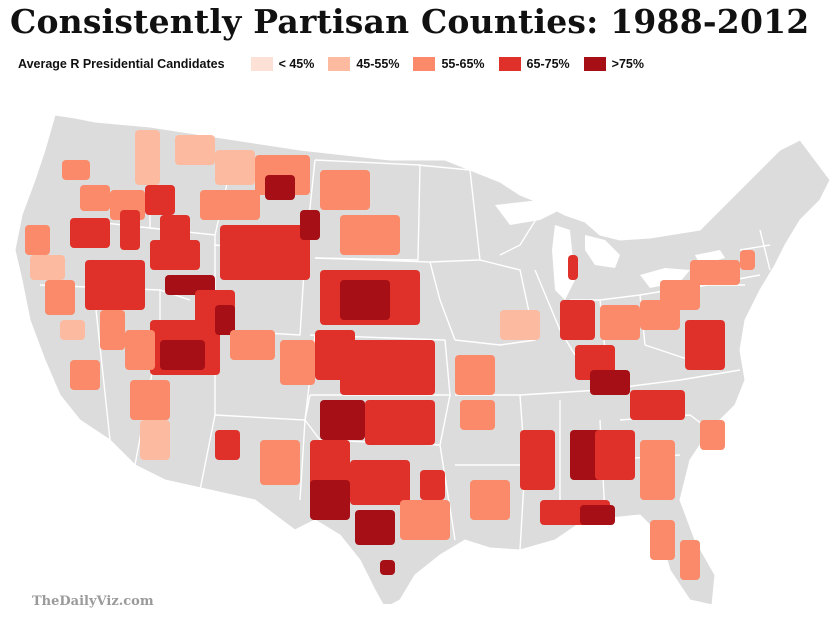  I want to click on legend-label-55-65: 55-65%, so click(463, 64).